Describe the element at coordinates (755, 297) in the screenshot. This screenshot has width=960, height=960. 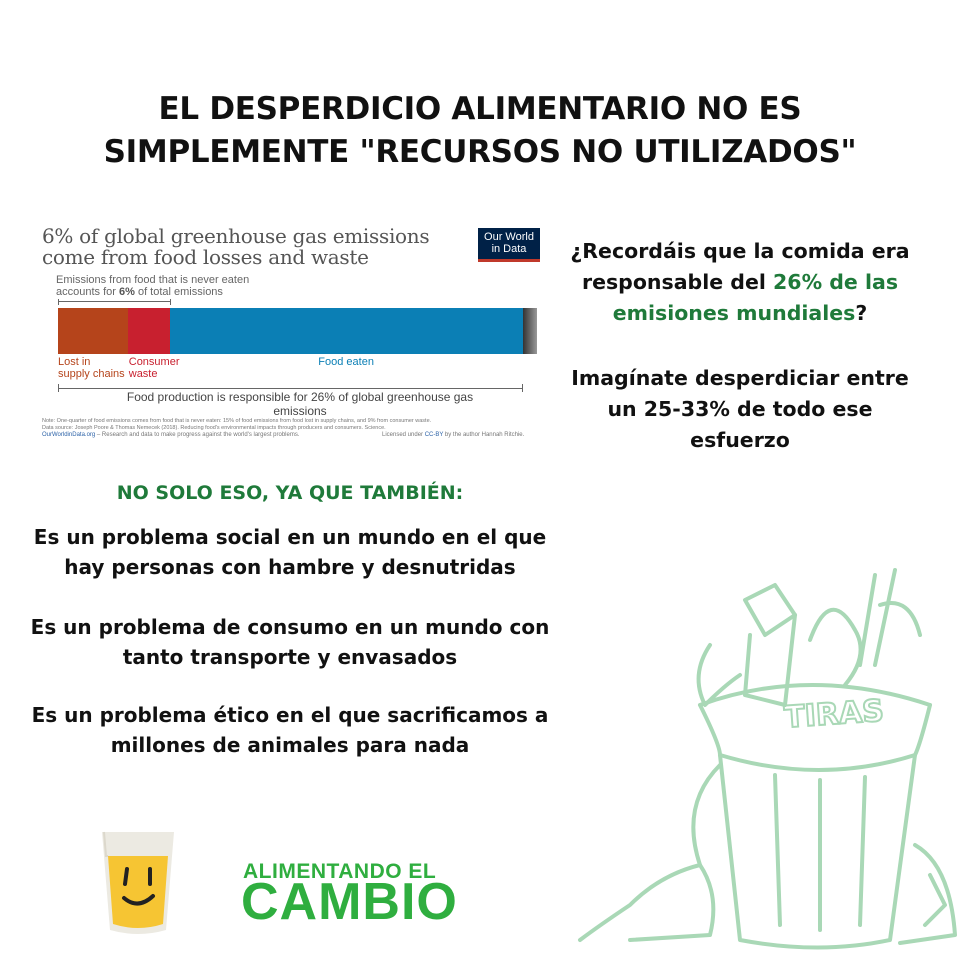
I see `reminder-highlight: 26% de las emisiones mundiales` at that location.